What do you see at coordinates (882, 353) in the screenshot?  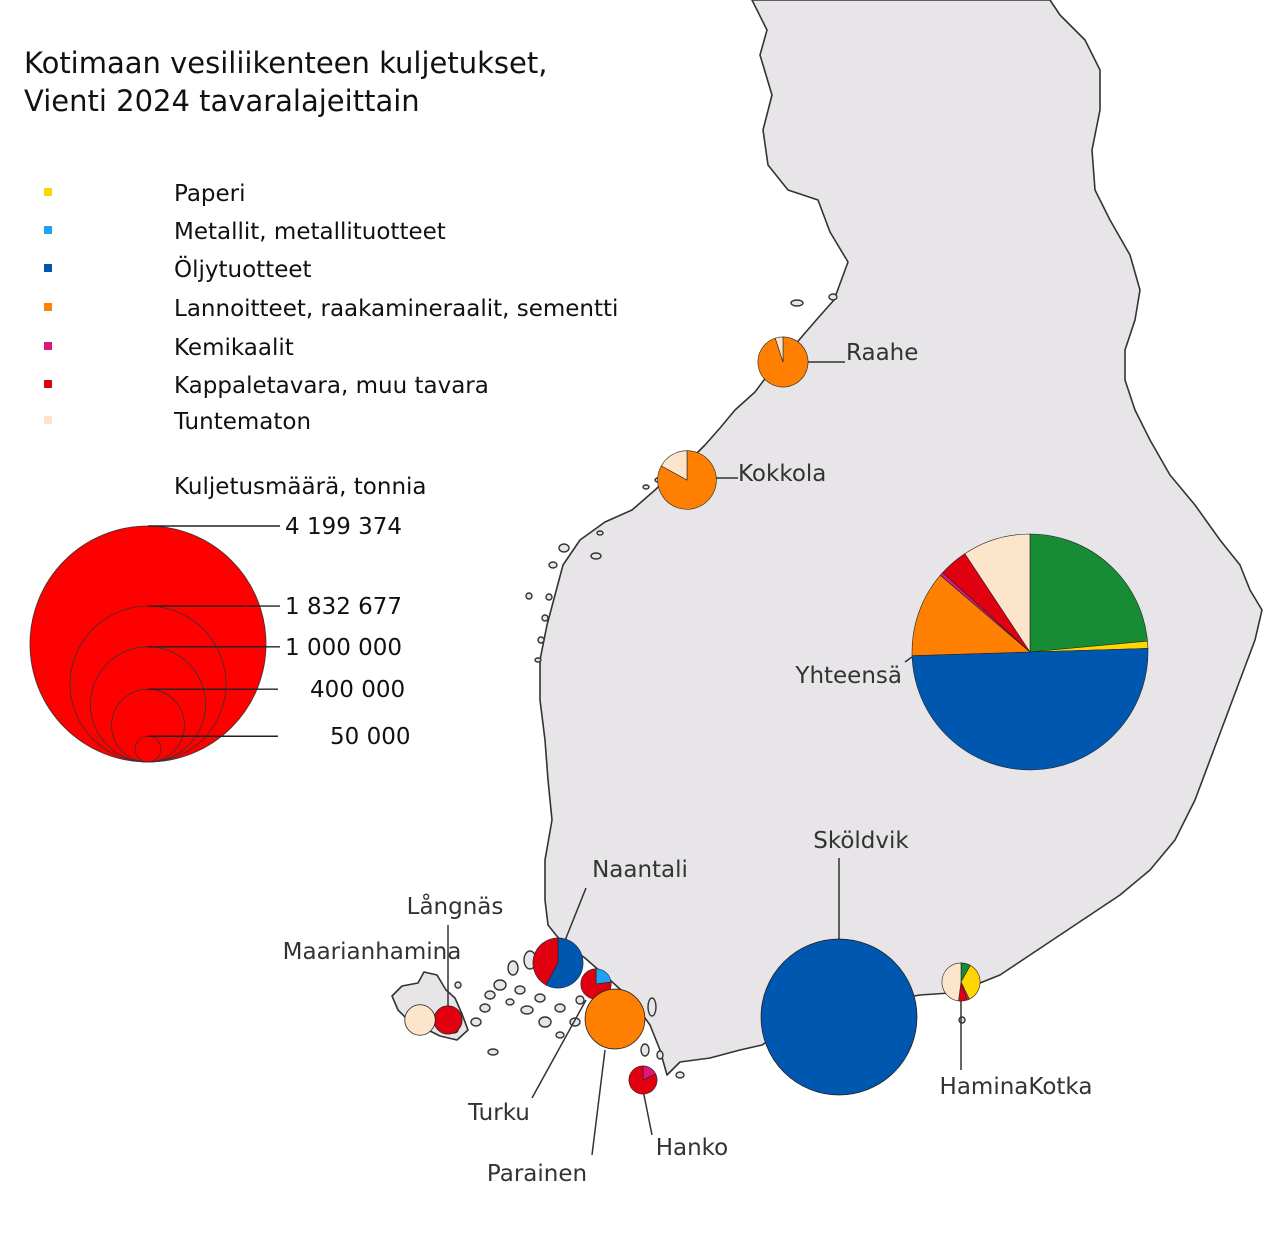 I see `port-label: Raahe` at bounding box center [882, 353].